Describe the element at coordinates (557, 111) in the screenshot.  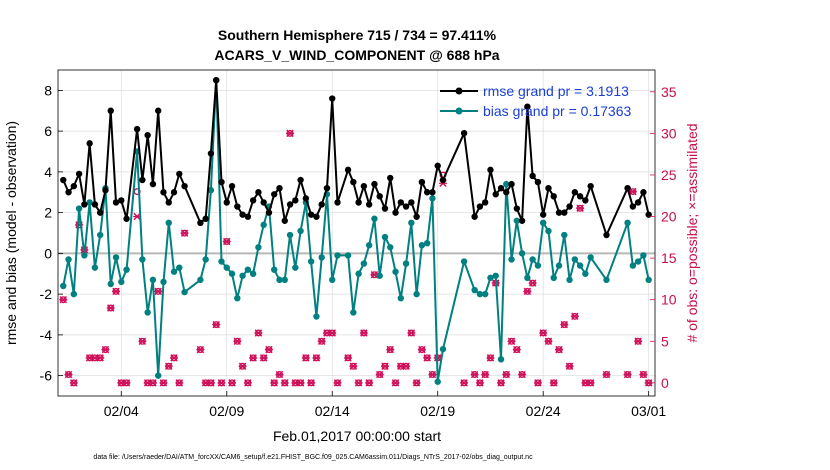
I see `legend-bias-label: bias grand pr = 0.17363` at that location.